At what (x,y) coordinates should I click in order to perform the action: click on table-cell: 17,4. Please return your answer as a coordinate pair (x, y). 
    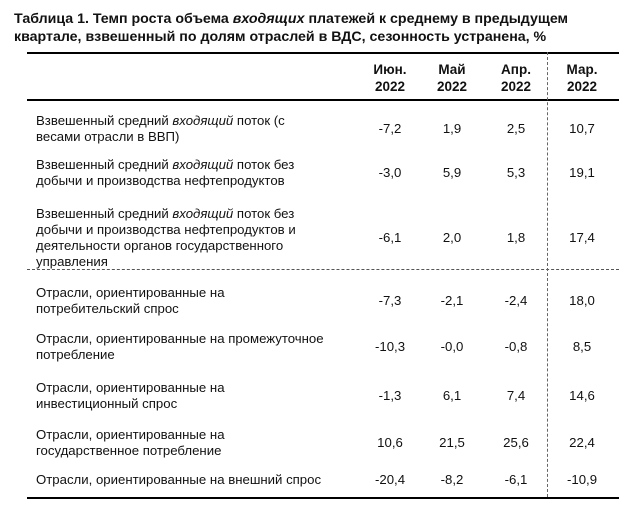
    Looking at the image, I should click on (582, 237).